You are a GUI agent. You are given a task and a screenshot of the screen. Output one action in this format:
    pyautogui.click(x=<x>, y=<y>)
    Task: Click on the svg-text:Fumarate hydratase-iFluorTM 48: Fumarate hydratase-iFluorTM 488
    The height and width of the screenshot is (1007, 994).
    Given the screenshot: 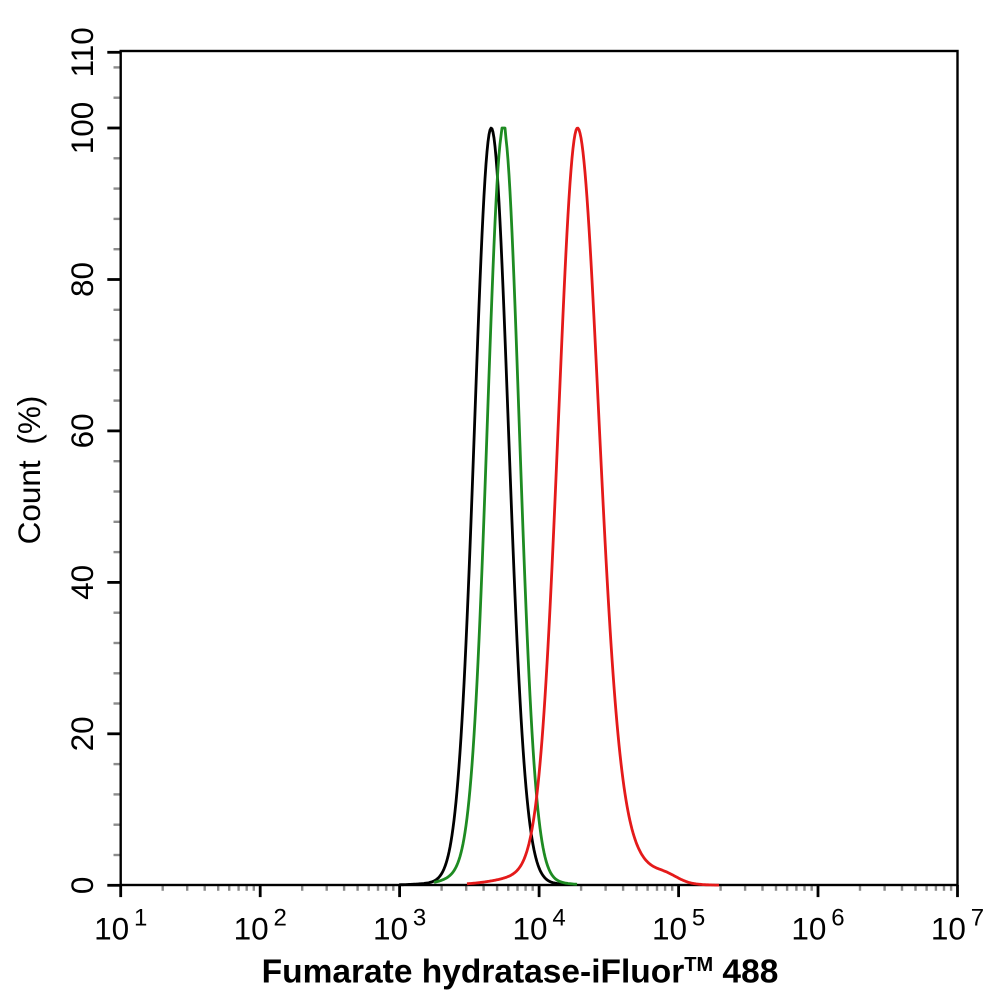 What is the action you would take?
    pyautogui.click(x=520, y=971)
    